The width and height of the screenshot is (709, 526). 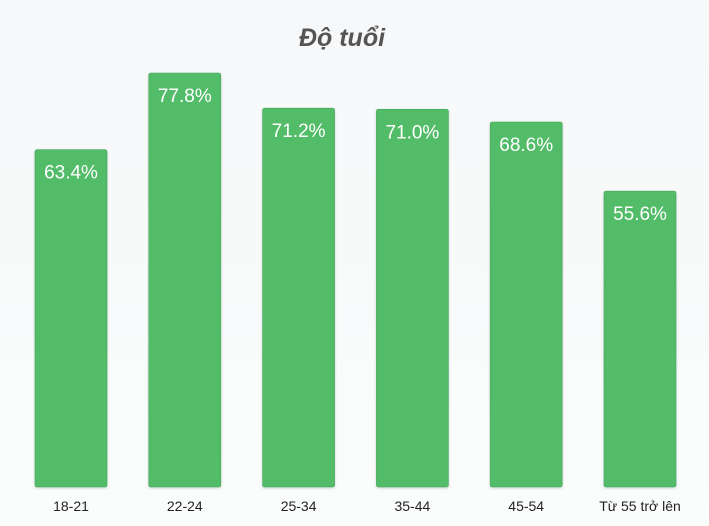 I want to click on bar-value-label: 71.2%, so click(x=299, y=131).